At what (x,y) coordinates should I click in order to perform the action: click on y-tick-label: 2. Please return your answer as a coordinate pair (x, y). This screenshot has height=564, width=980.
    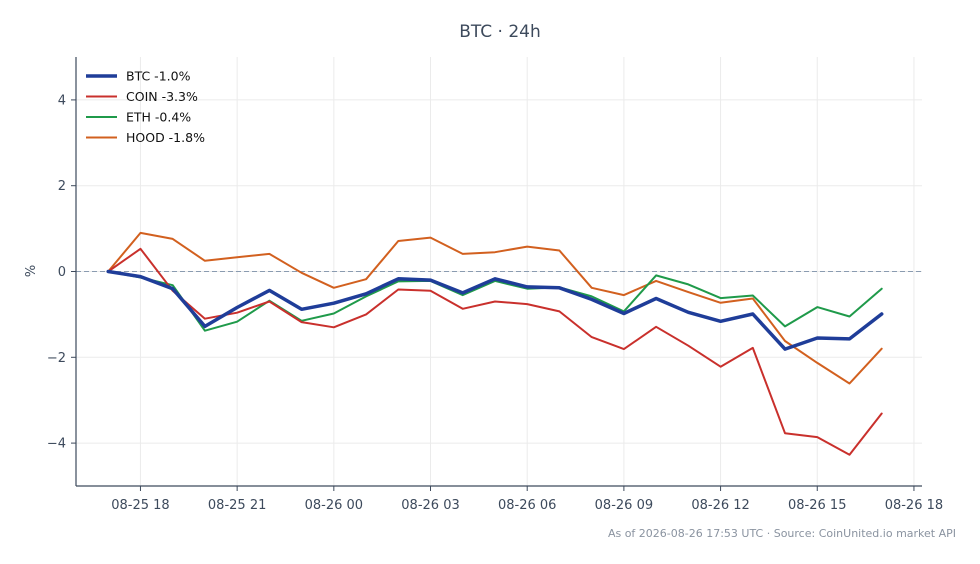
    Looking at the image, I should click on (62, 186).